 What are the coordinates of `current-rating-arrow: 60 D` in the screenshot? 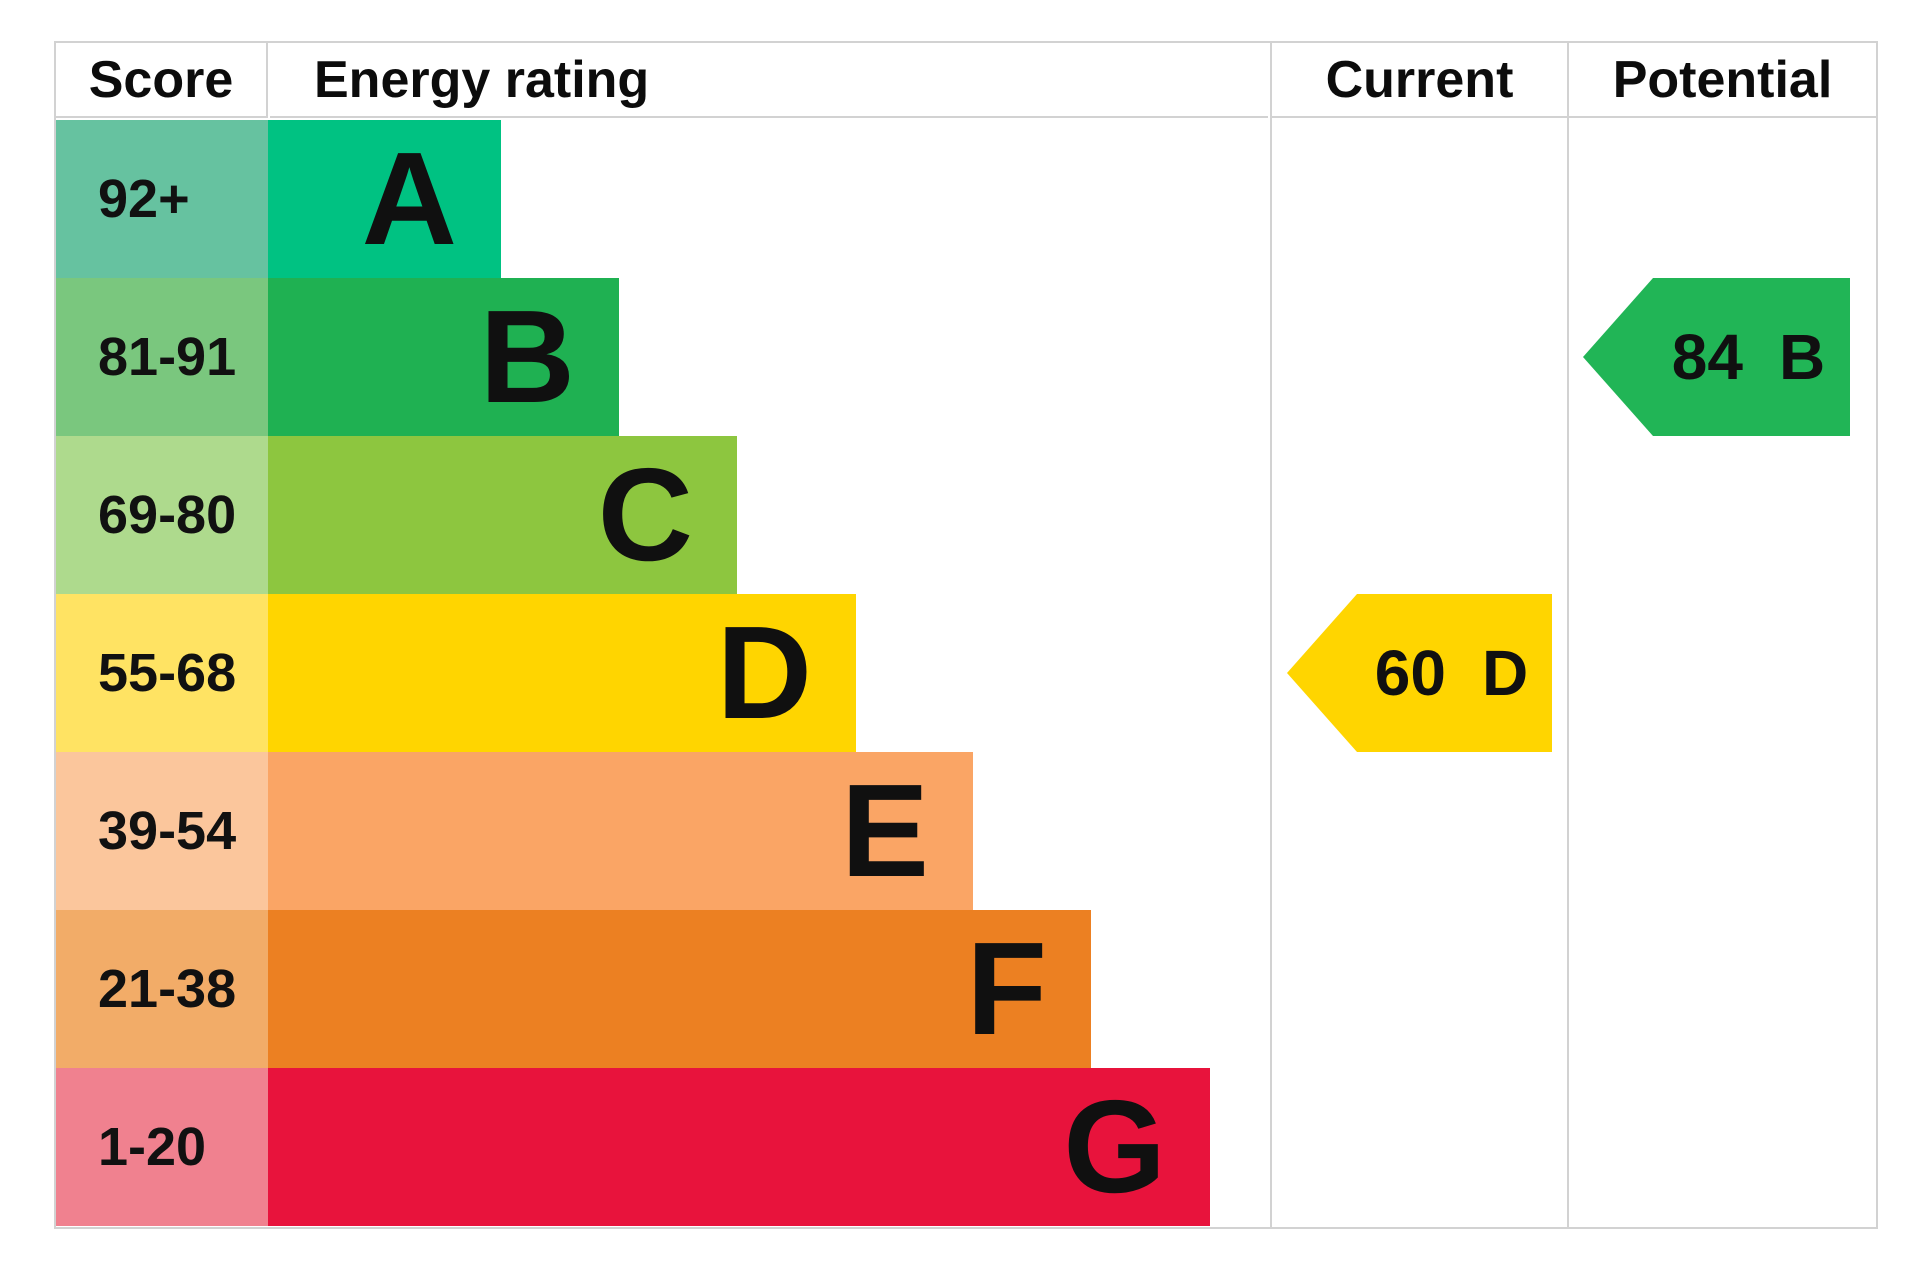 It's located at (1419, 673).